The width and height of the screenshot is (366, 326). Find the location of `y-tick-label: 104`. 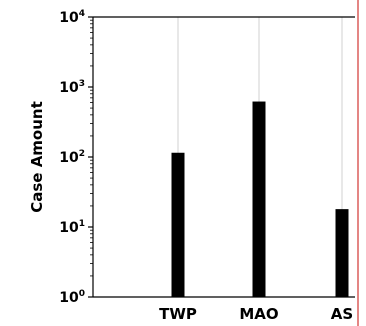

y-tick-label: 104 is located at coordinates (72, 17).